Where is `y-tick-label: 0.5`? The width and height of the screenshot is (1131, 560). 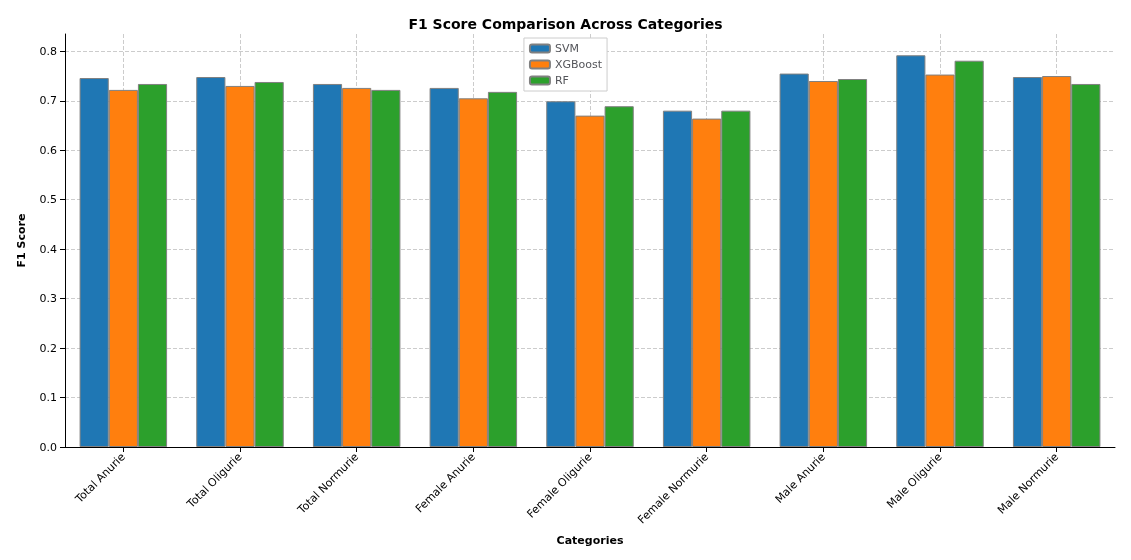
y-tick-label: 0.5 is located at coordinates (48, 200).